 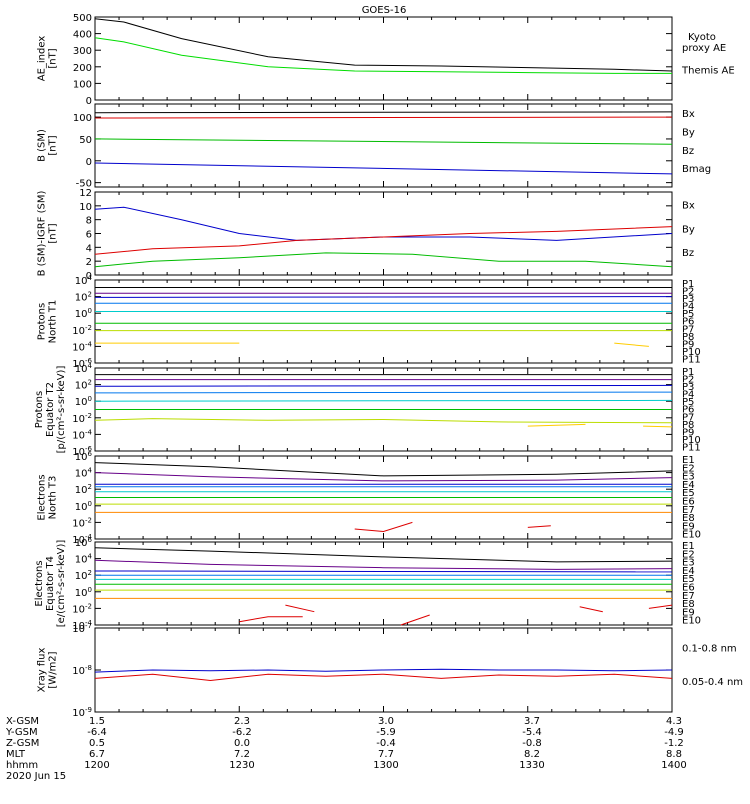 What do you see at coordinates (688, 588) in the screenshot?
I see `legend-entry: E6` at bounding box center [688, 588].